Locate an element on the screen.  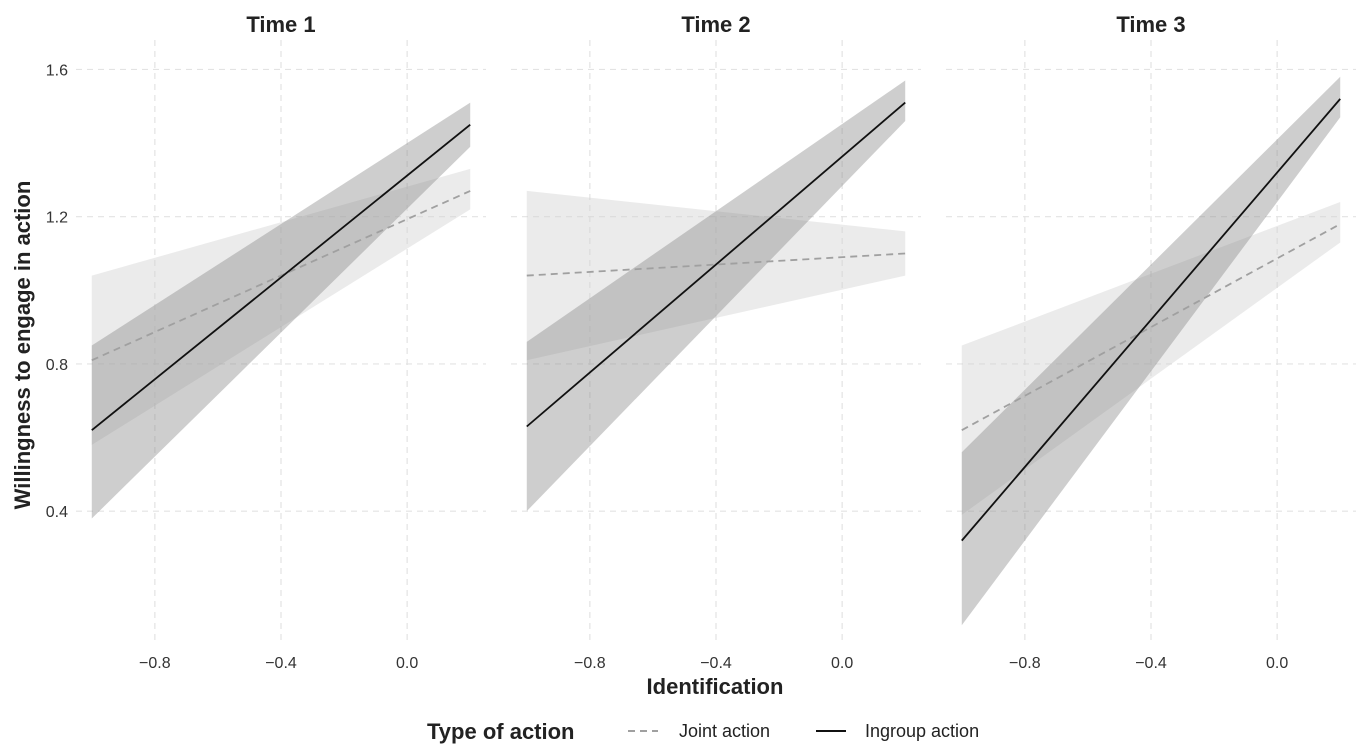
y-tick-label: 0.4 is located at coordinates (57, 512).